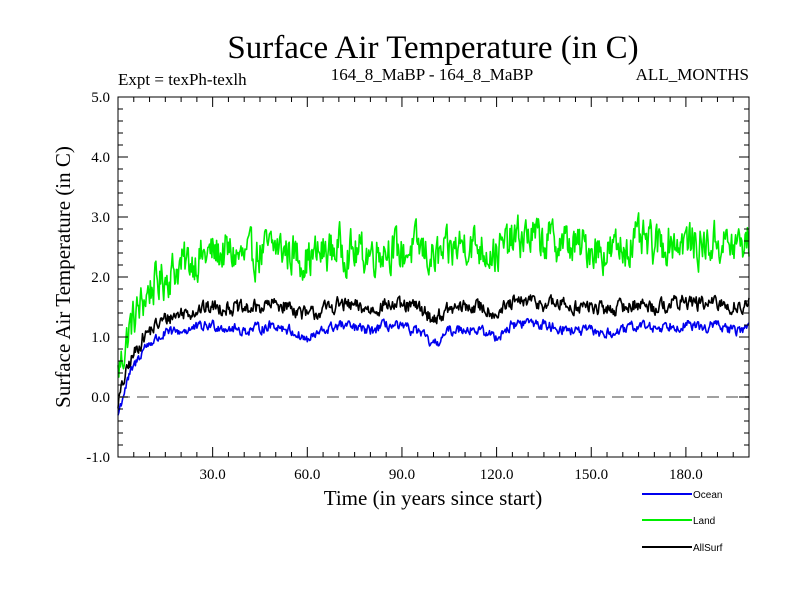 The width and height of the screenshot is (800, 600). What do you see at coordinates (100, 278) in the screenshot?
I see `y-tick-label: 2.0` at bounding box center [100, 278].